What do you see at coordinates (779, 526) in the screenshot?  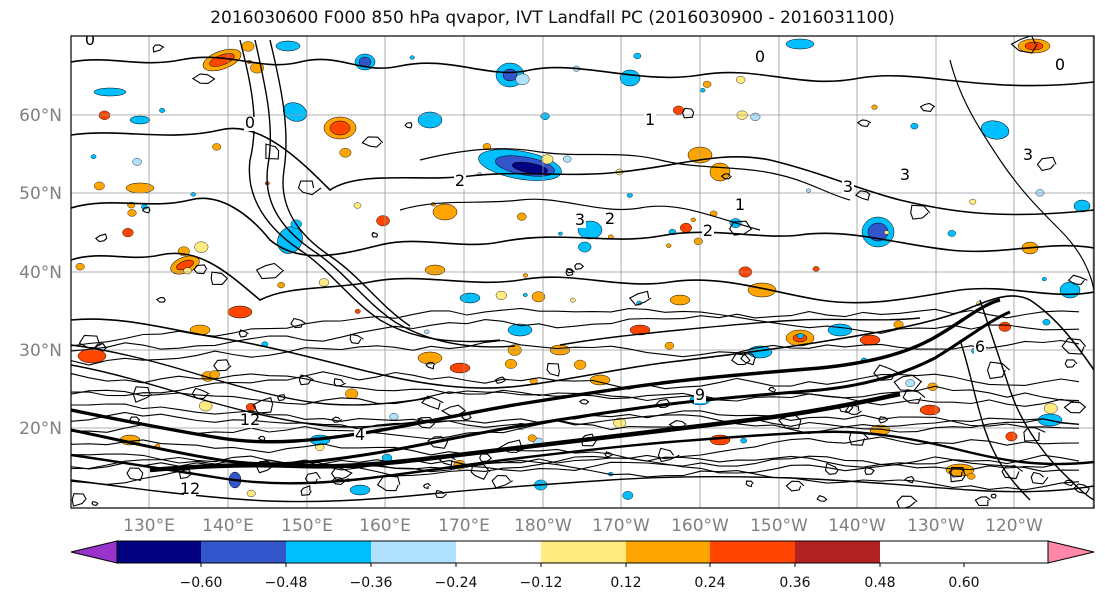 I see `lon-label: 150°W` at bounding box center [779, 526].